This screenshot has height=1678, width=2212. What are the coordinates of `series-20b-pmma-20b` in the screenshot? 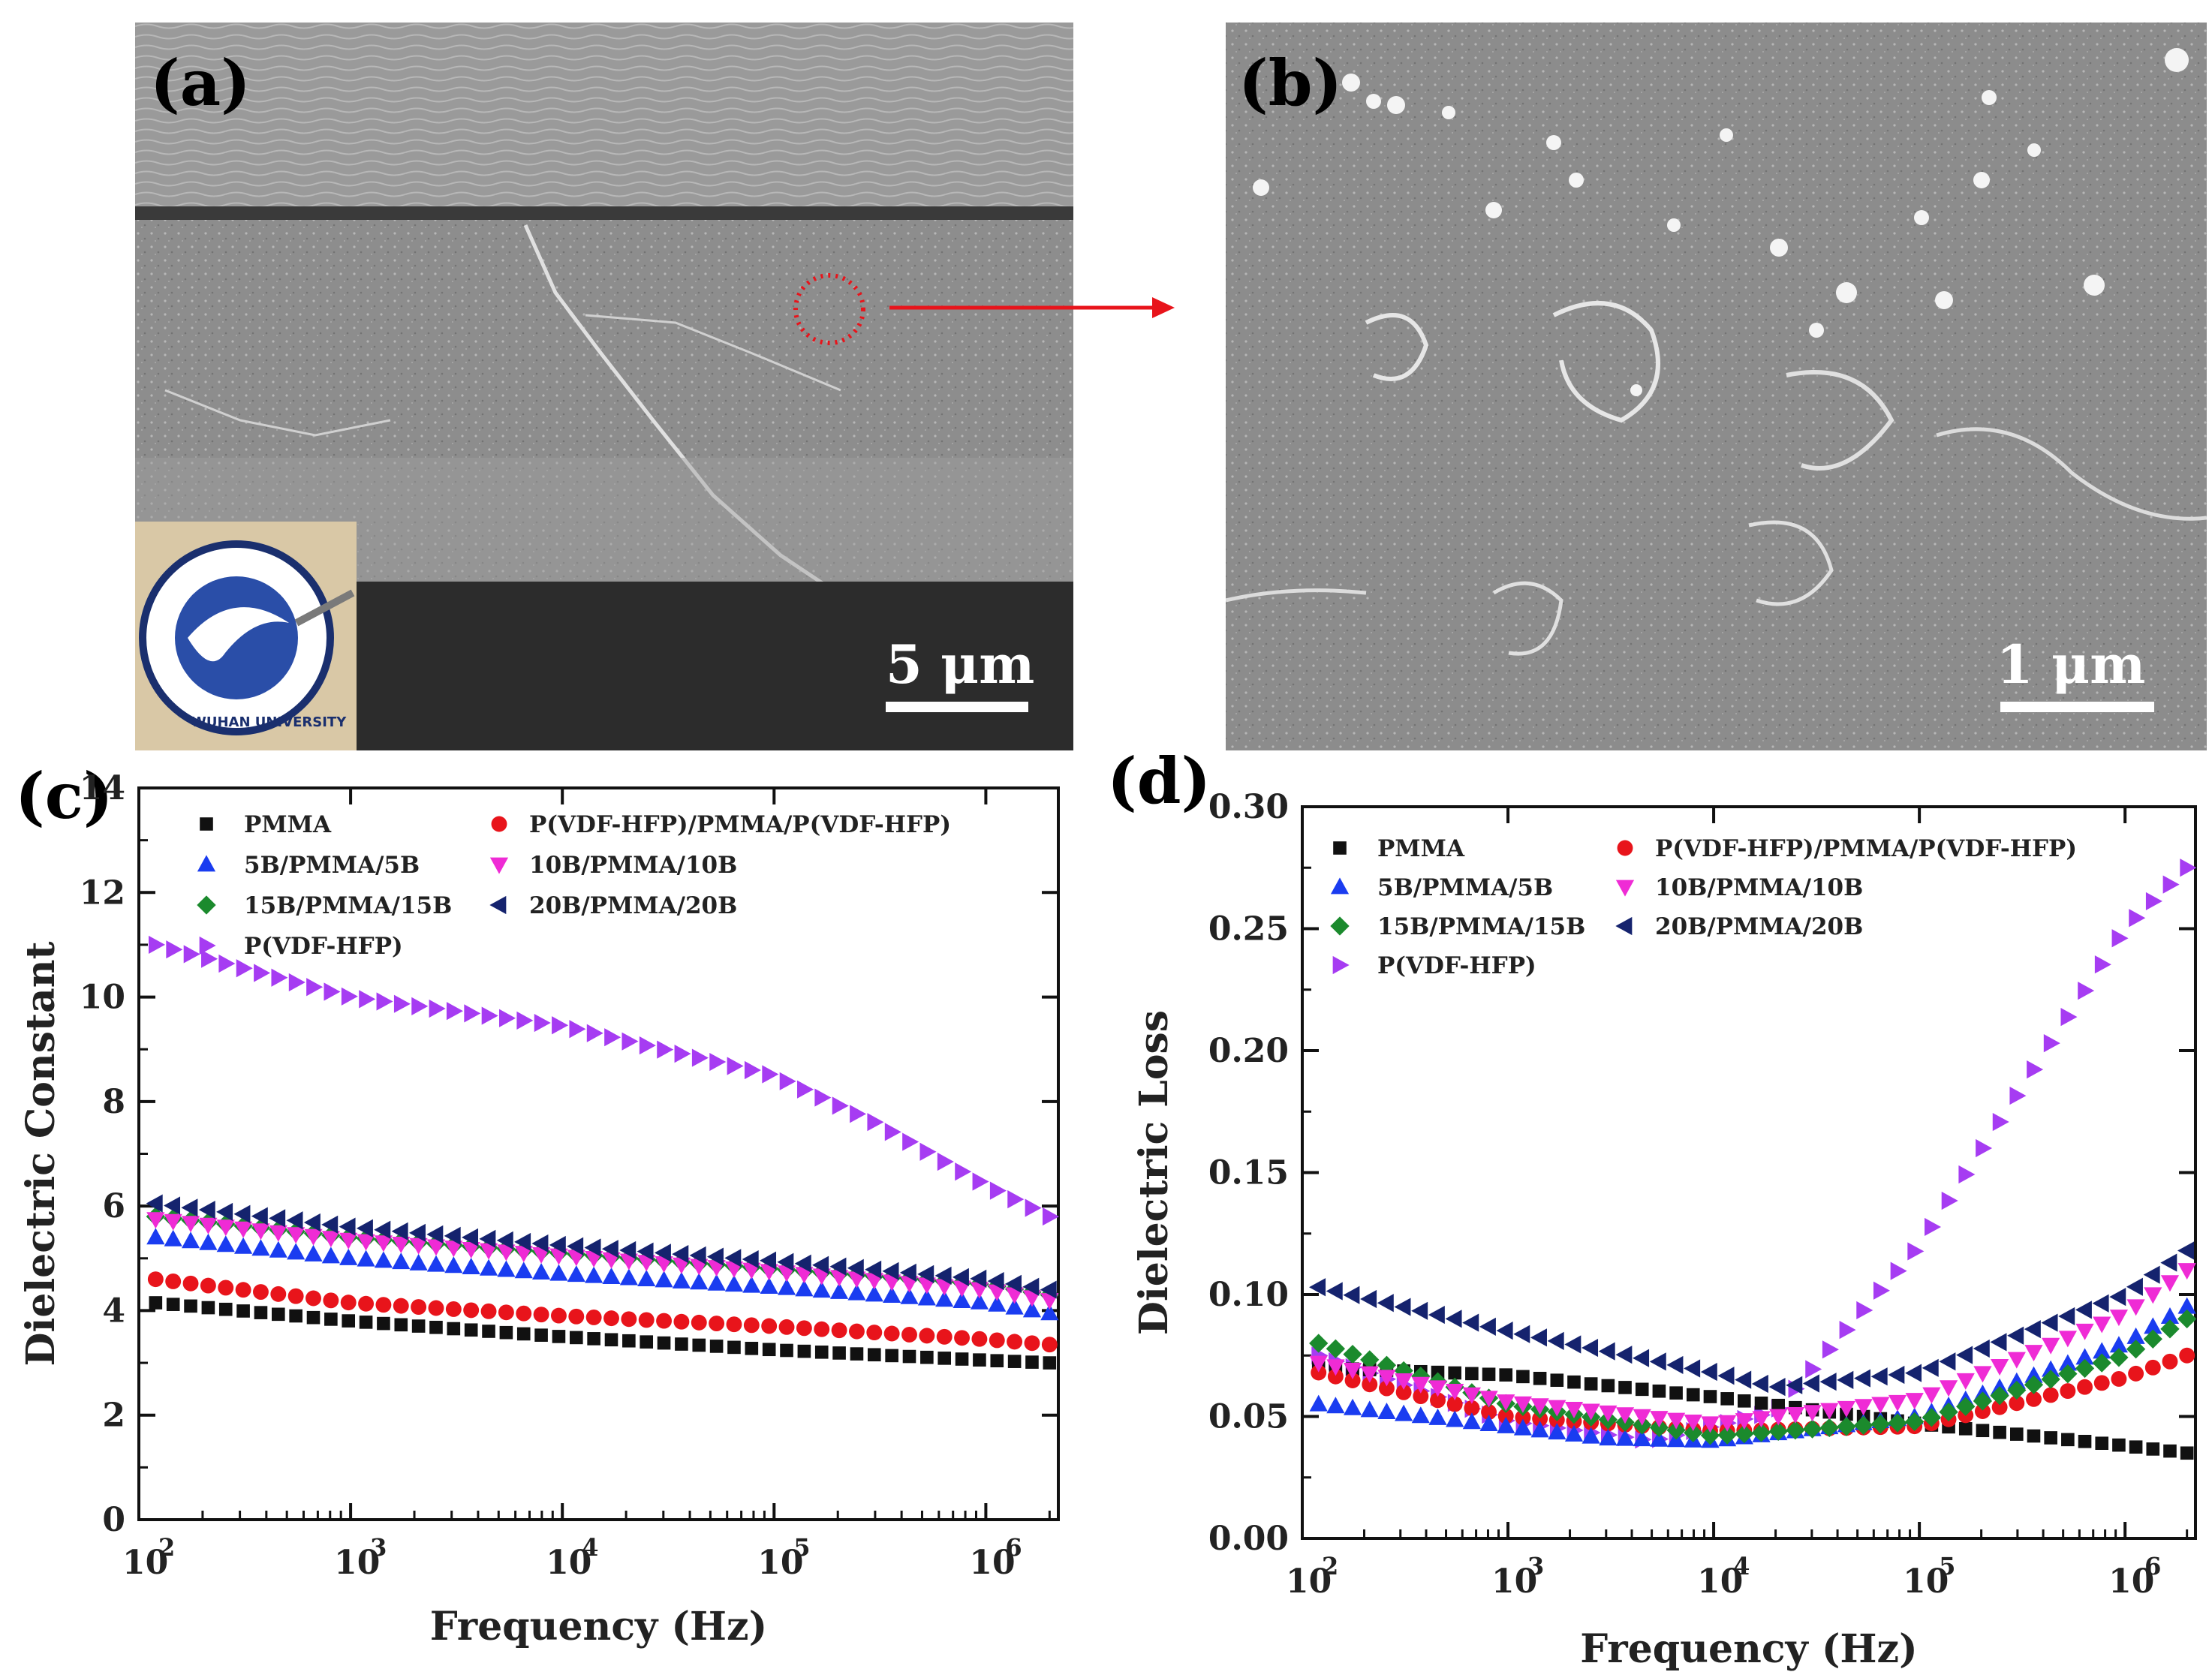 It's located at (1752, 1319).